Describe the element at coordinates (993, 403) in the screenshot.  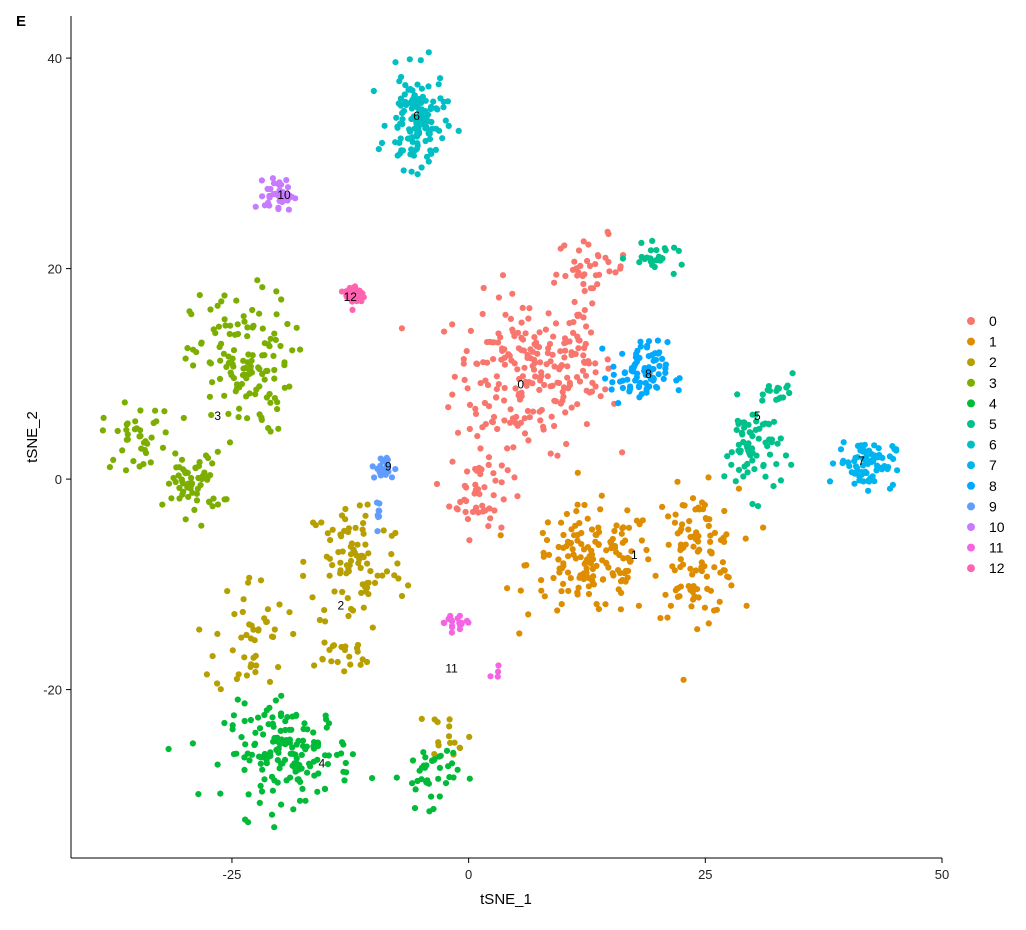
I see `legend-label-4: 4` at that location.